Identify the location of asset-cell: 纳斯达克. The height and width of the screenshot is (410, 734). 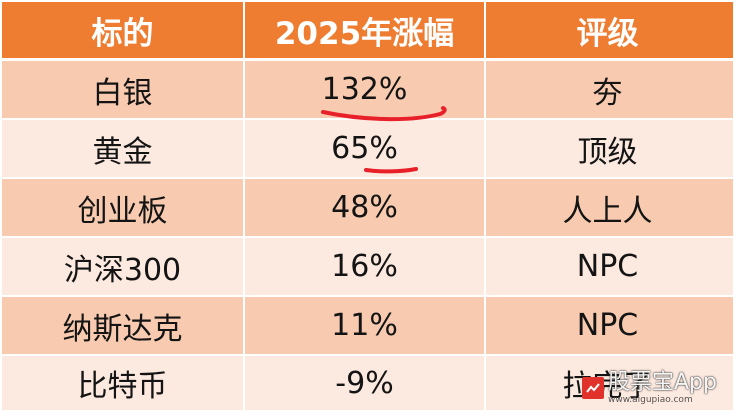
(122, 329).